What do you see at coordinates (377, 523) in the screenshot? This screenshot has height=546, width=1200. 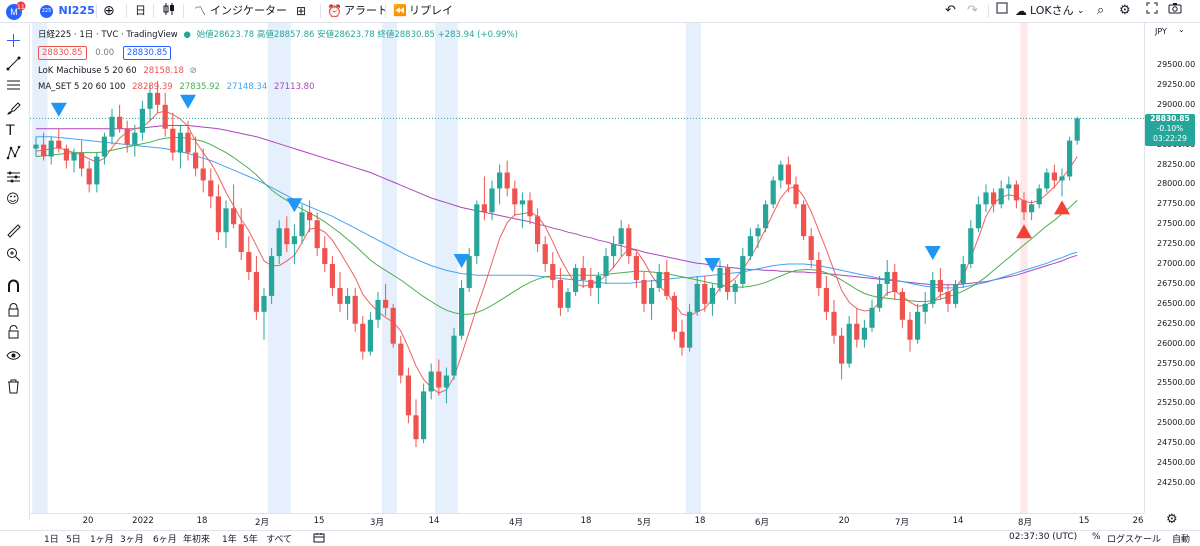 I see `time-tick: 3月` at bounding box center [377, 523].